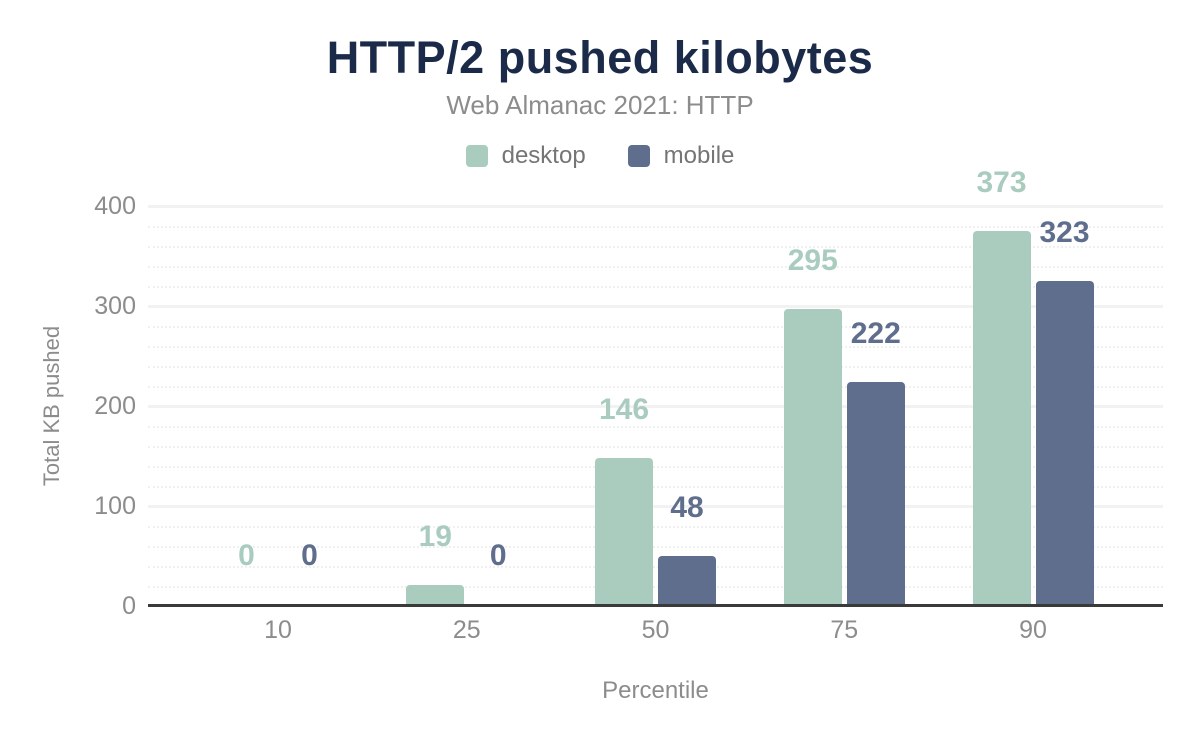  Describe the element at coordinates (435, 594) in the screenshot. I see `bar-desktop-p25` at that location.